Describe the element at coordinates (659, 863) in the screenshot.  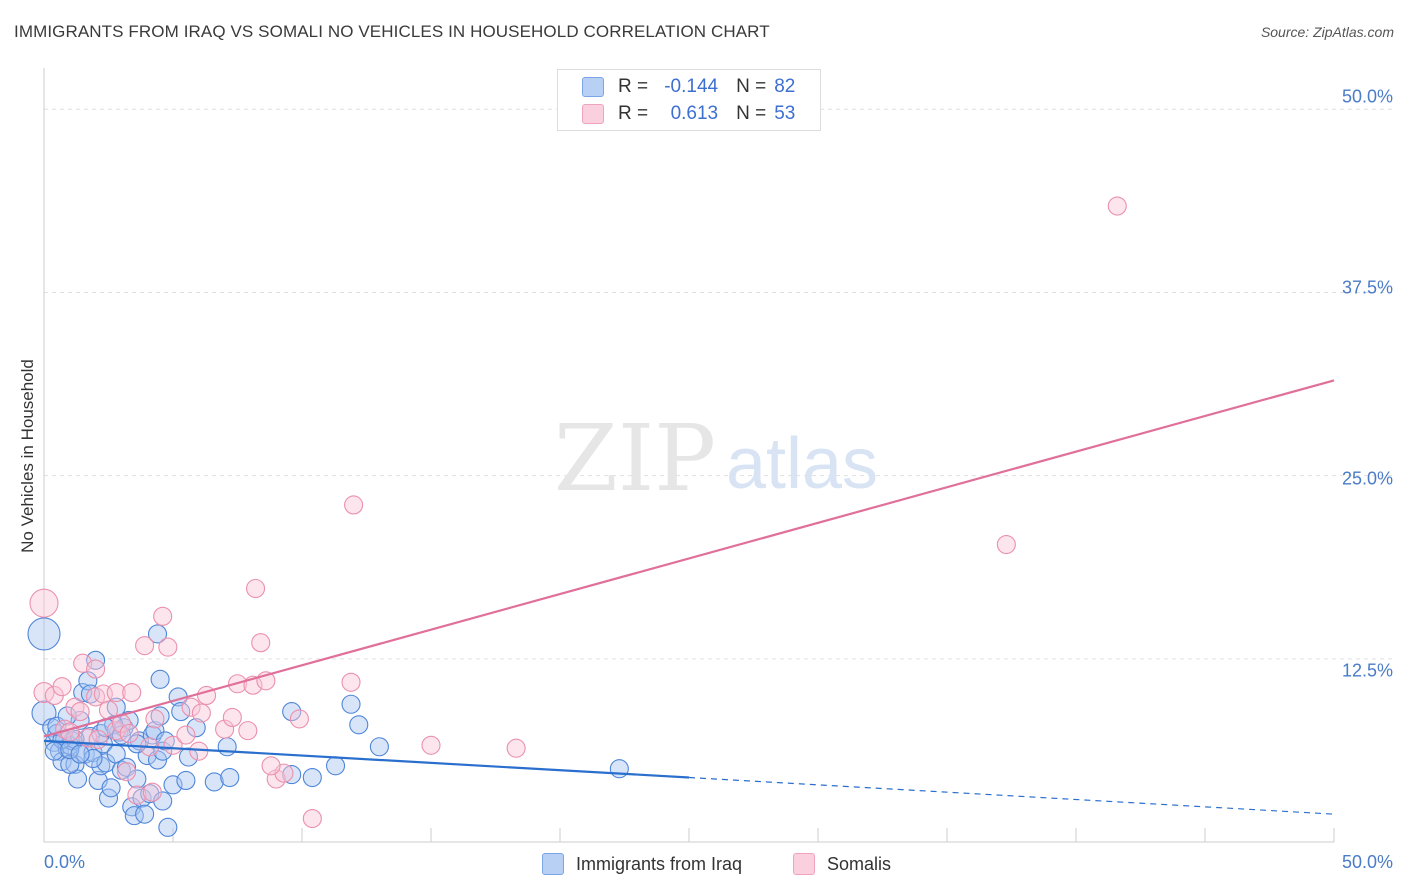
I see `series-name: Immigrants from Iraq` at that location.